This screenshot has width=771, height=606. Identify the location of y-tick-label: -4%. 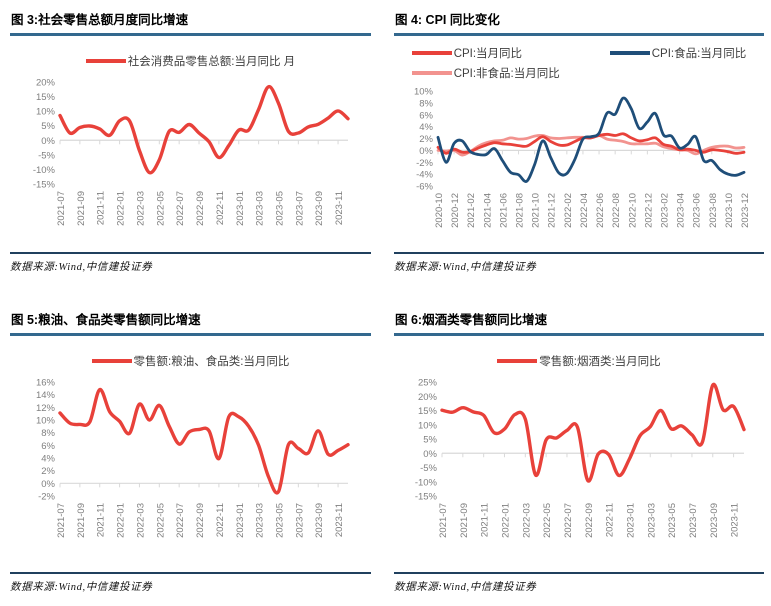
(424, 175).